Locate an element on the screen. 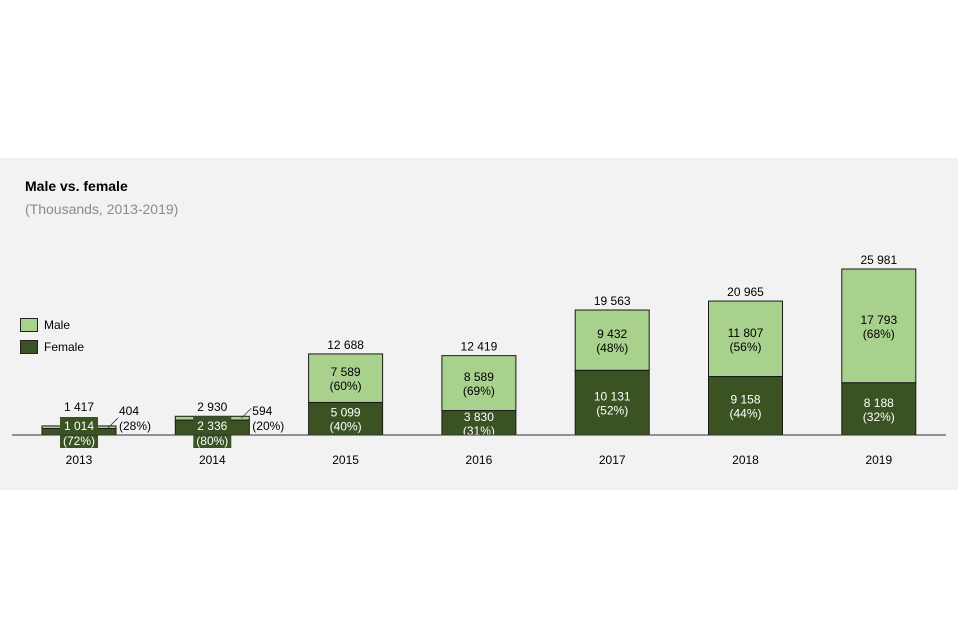 The height and width of the screenshot is (640, 960). bar-male-2017 is located at coordinates (612, 340).